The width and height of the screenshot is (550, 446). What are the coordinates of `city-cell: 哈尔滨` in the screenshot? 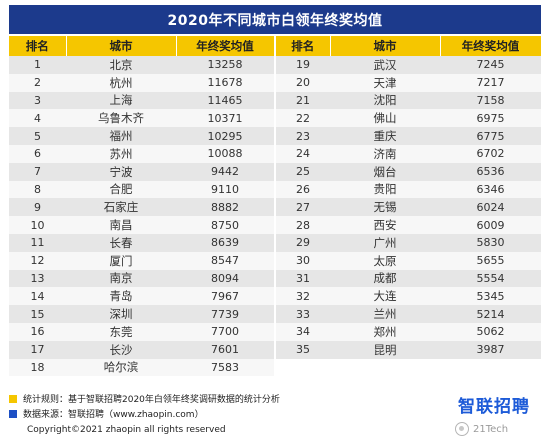 It's located at (121, 367).